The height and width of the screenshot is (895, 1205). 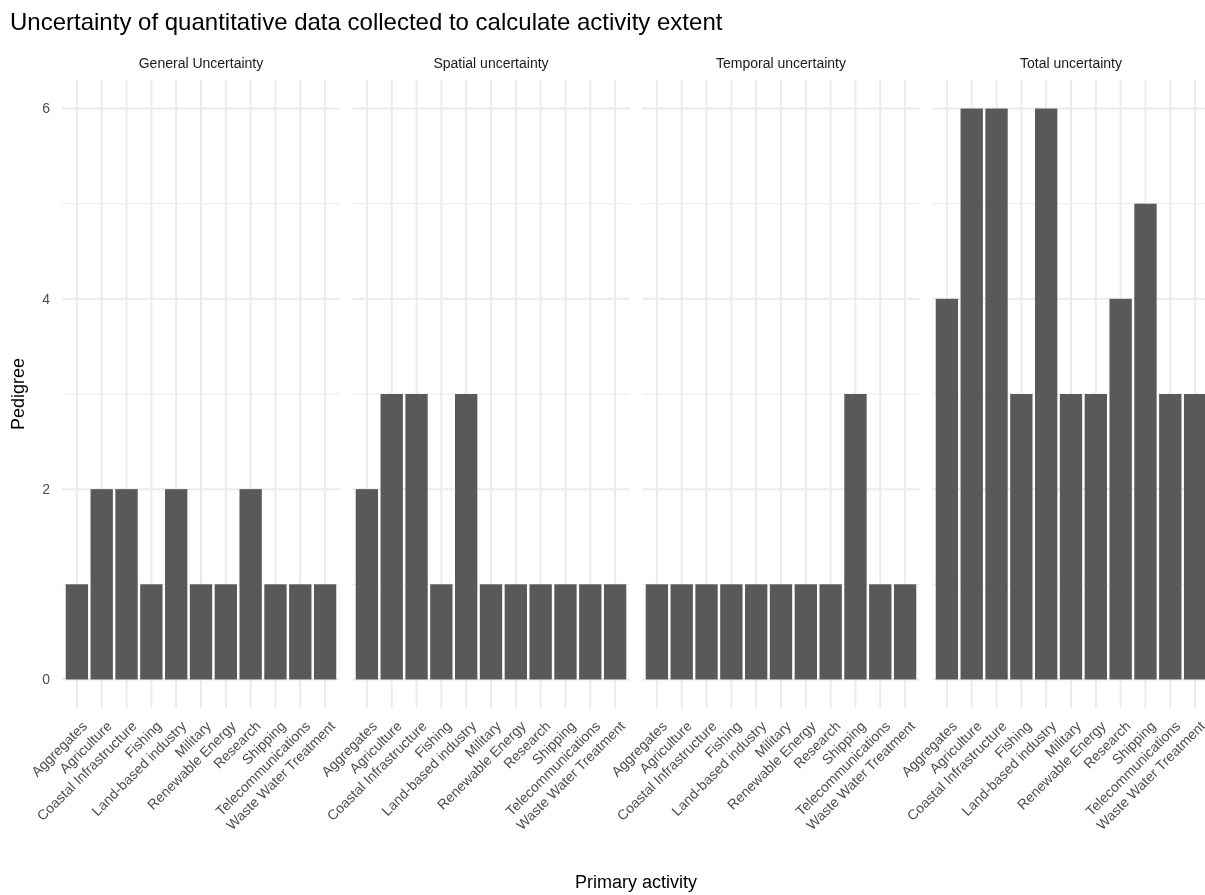 What do you see at coordinates (366, 21) in the screenshot?
I see `chart-title: Uncertainty of quantitative data collected to calculate activity extent` at bounding box center [366, 21].